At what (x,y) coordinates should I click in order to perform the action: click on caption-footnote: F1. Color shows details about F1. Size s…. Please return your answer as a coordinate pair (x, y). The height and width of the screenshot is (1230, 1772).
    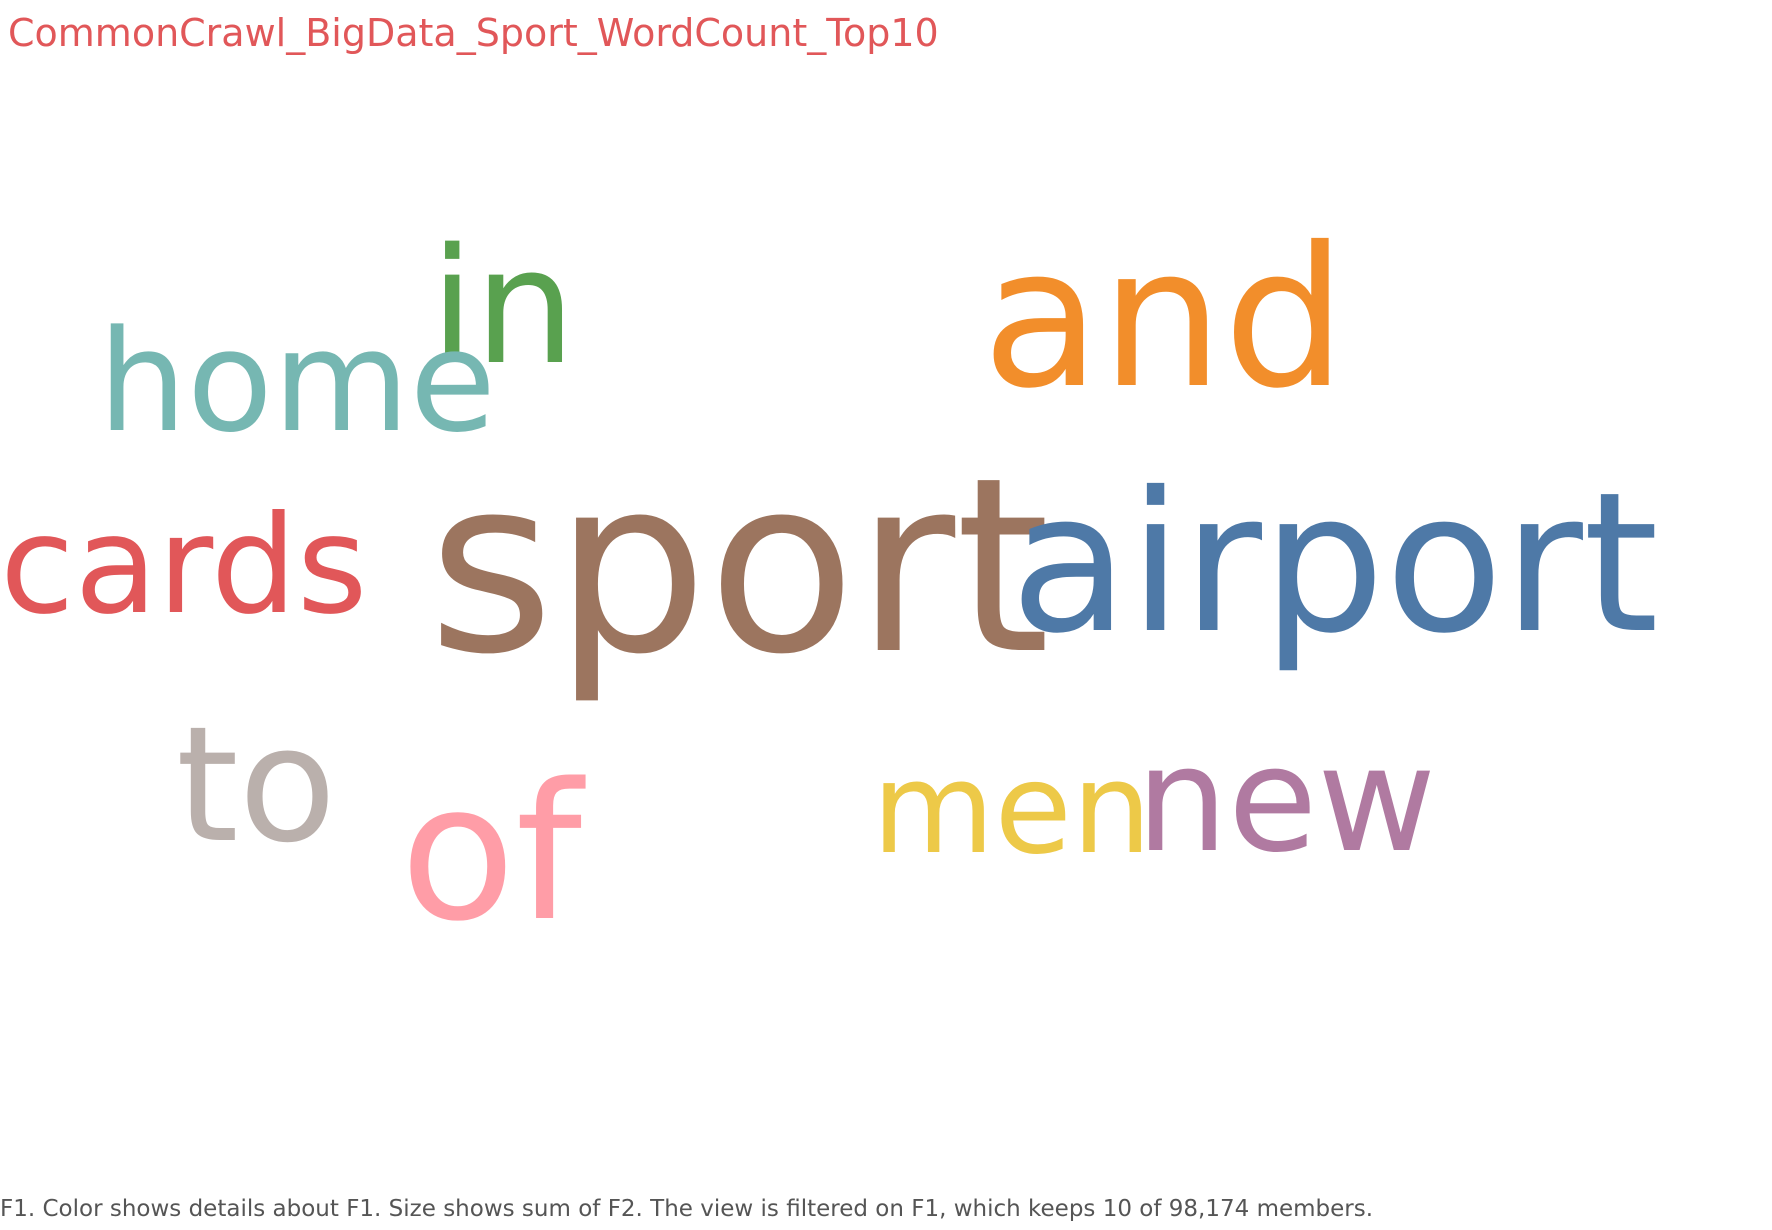
    Looking at the image, I should click on (687, 1209).